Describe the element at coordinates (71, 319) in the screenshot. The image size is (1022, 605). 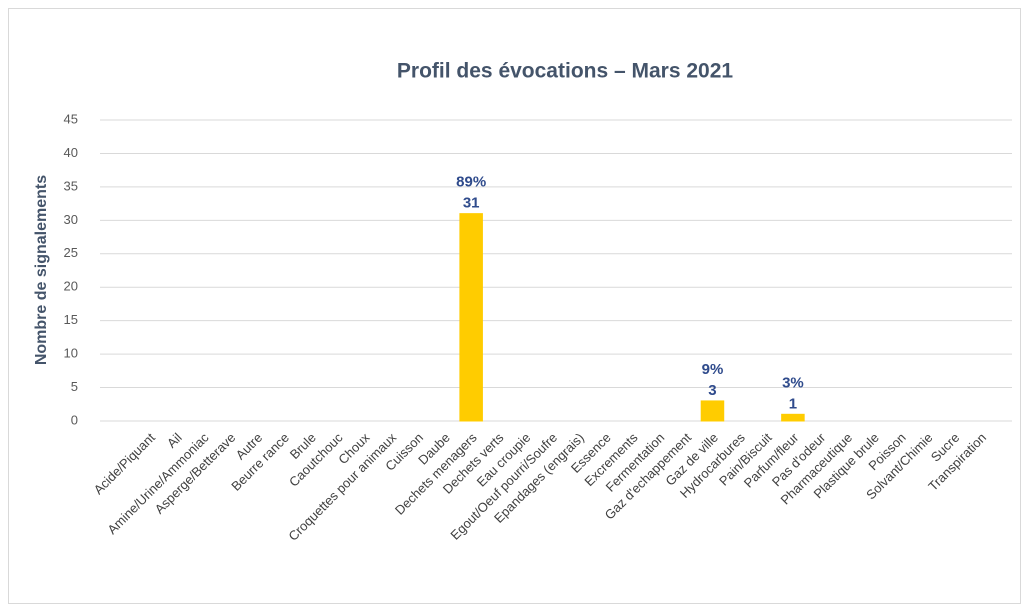
I see `y-tick-label: 15` at that location.